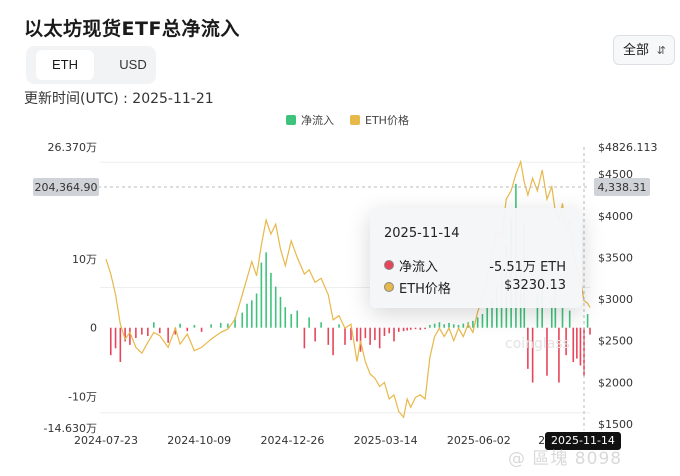  What do you see at coordinates (133, 64) in the screenshot?
I see `toggle-usd: USD` at bounding box center [133, 64].